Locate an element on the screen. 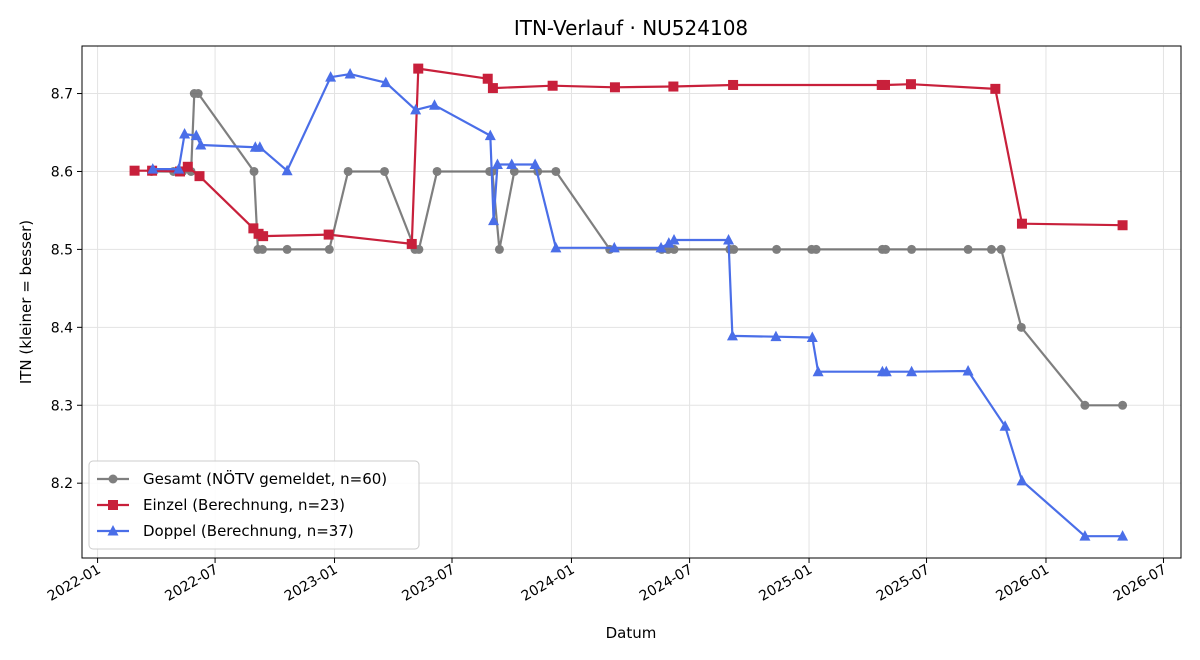 The image size is (1200, 660). legend-label-doppel: Doppel (Berechnung, n=37) is located at coordinates (248, 531).